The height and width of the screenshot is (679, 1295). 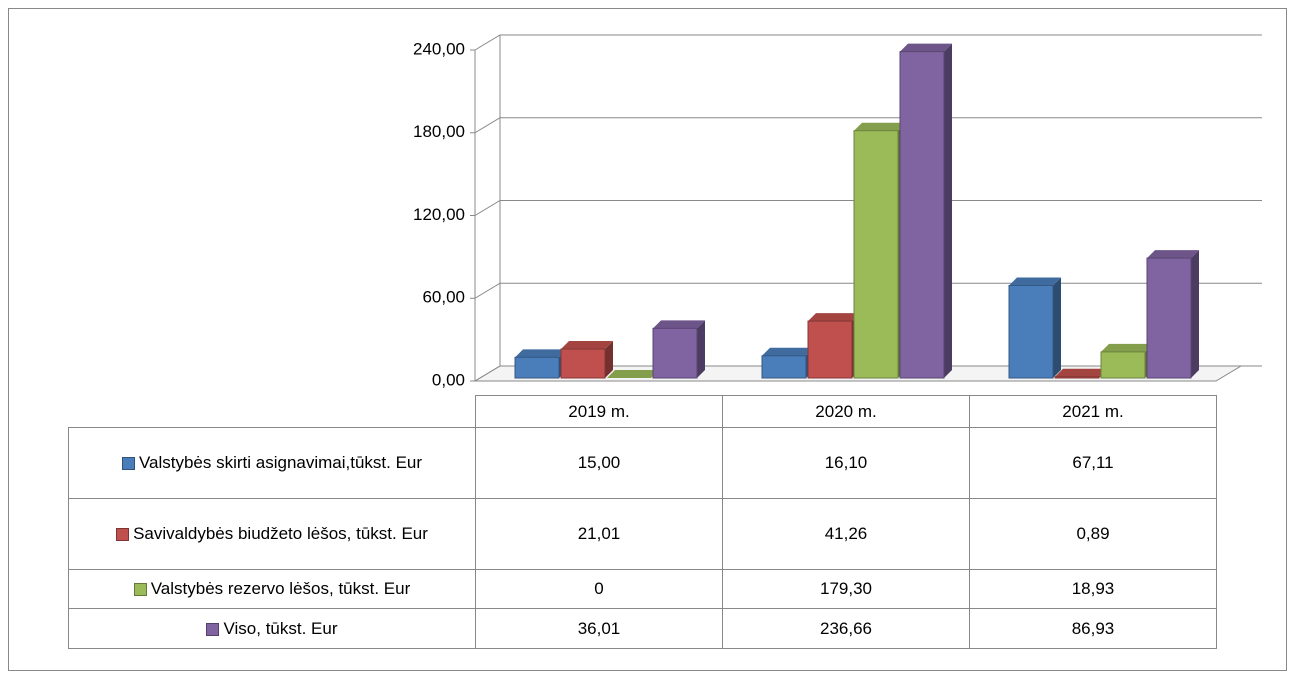 I want to click on table-value: 41,26, so click(x=846, y=534).